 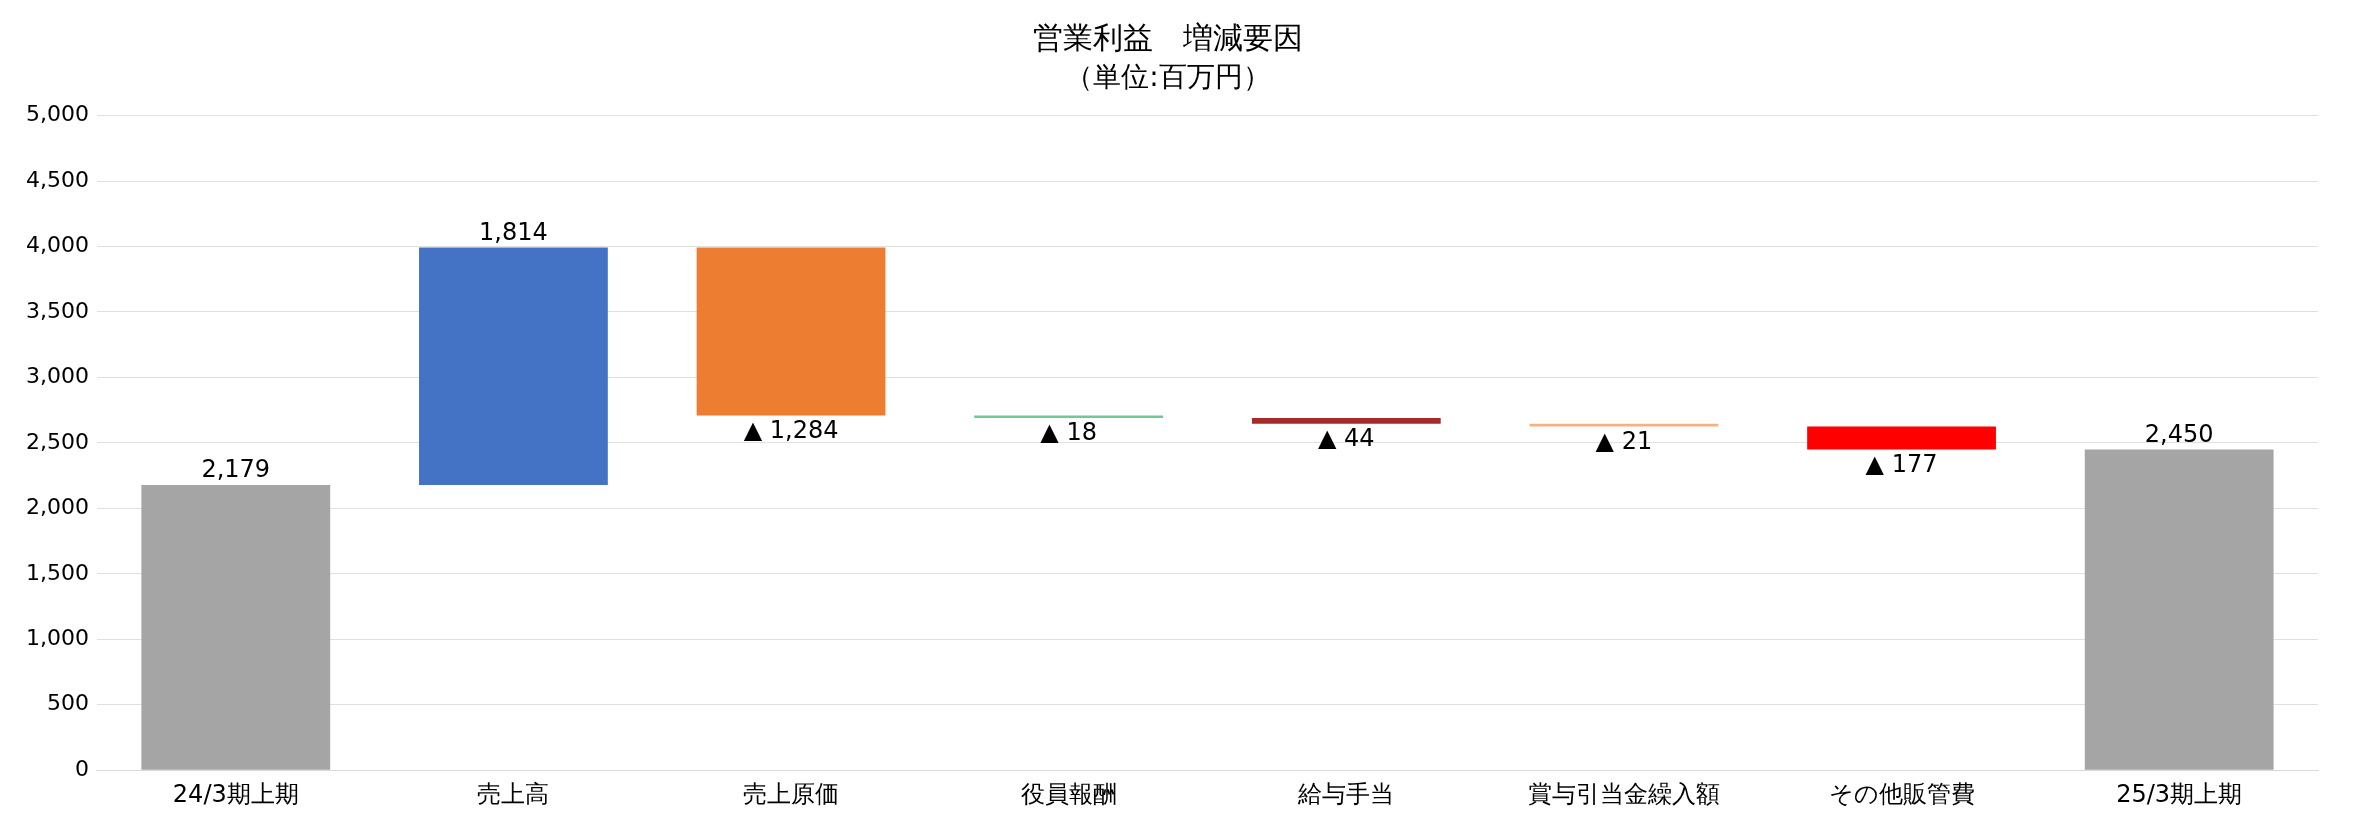 What do you see at coordinates (57, 179) in the screenshot?
I see `y-tick-label: 4,500` at bounding box center [57, 179].